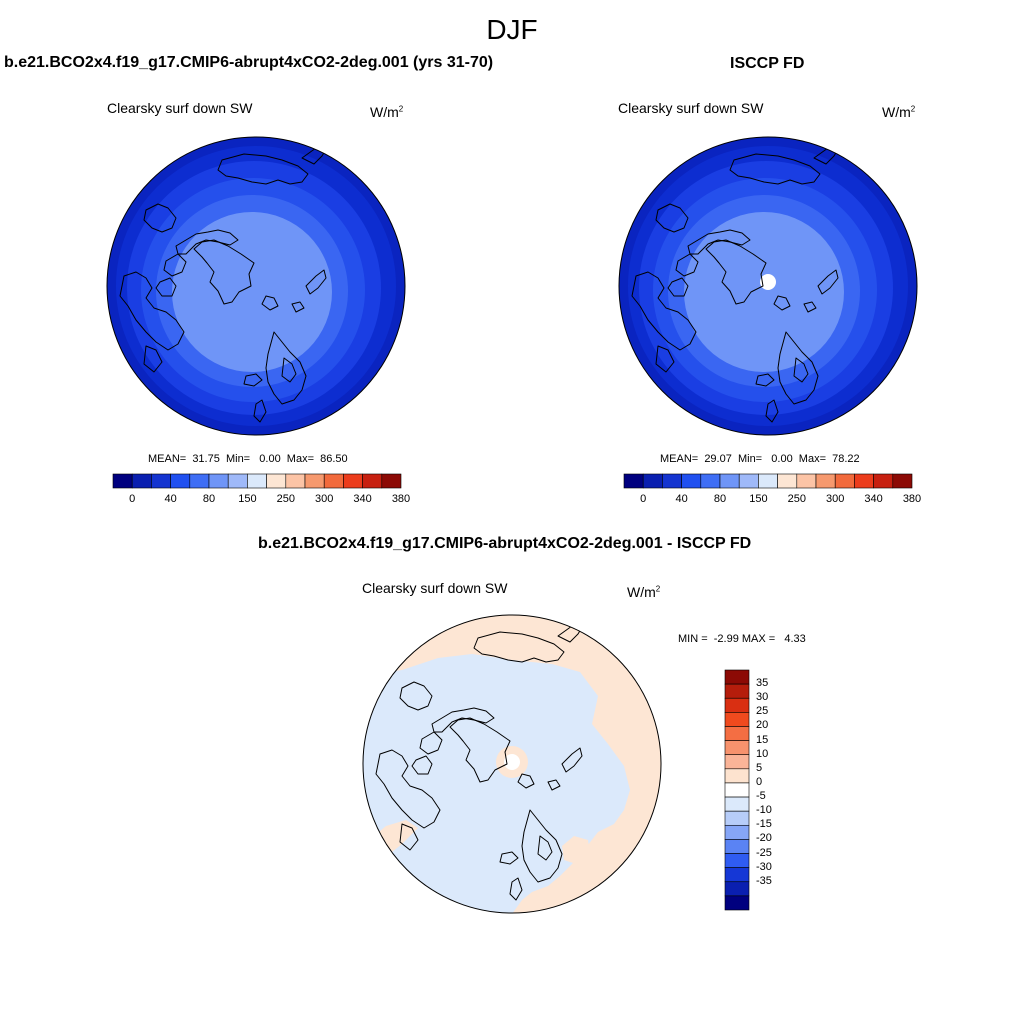  What do you see at coordinates (762, 725) in the screenshot?
I see `colorbar-tick-label: 20` at bounding box center [762, 725].